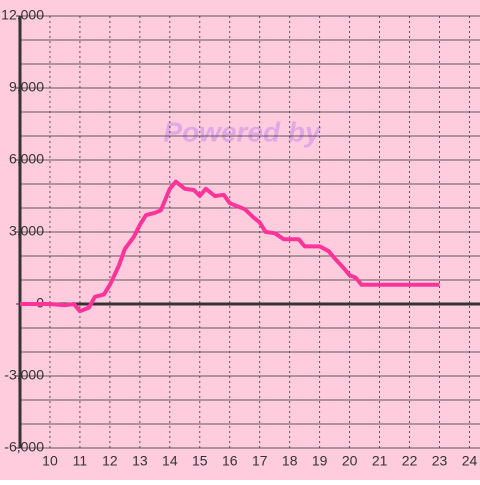  I want to click on x-tick-label: 22, so click(410, 461).